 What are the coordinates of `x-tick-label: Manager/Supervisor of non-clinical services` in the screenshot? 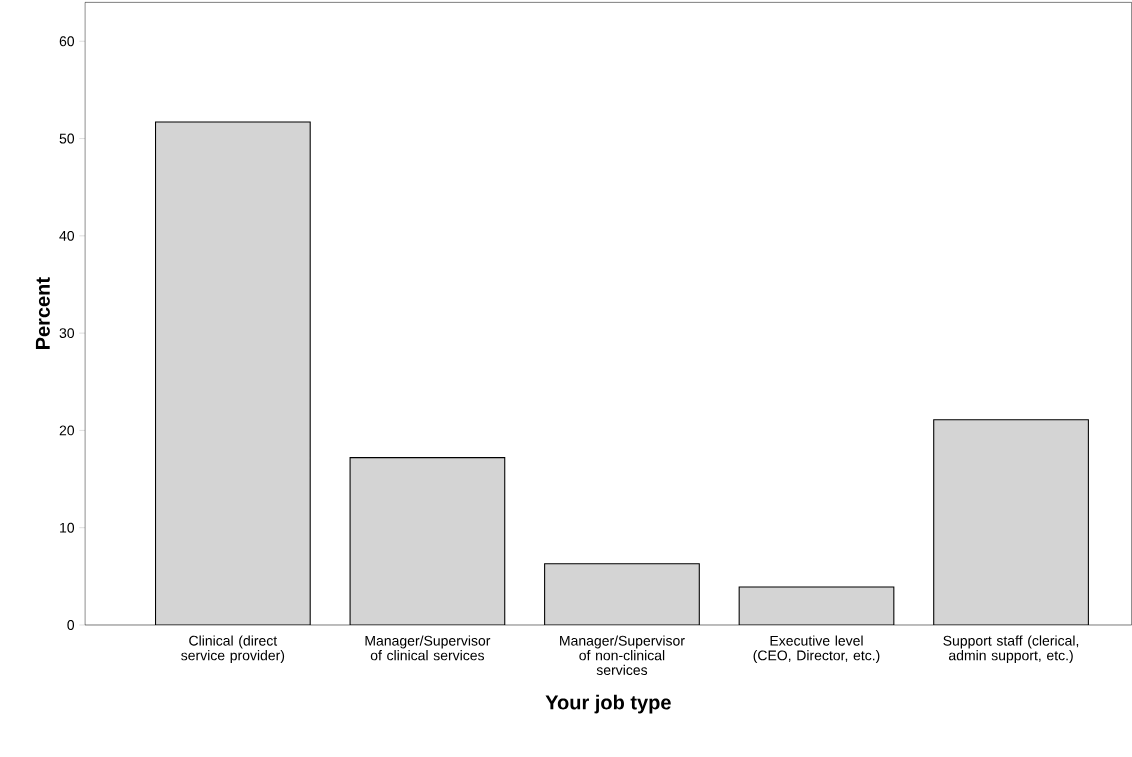 It's located at (622, 655).